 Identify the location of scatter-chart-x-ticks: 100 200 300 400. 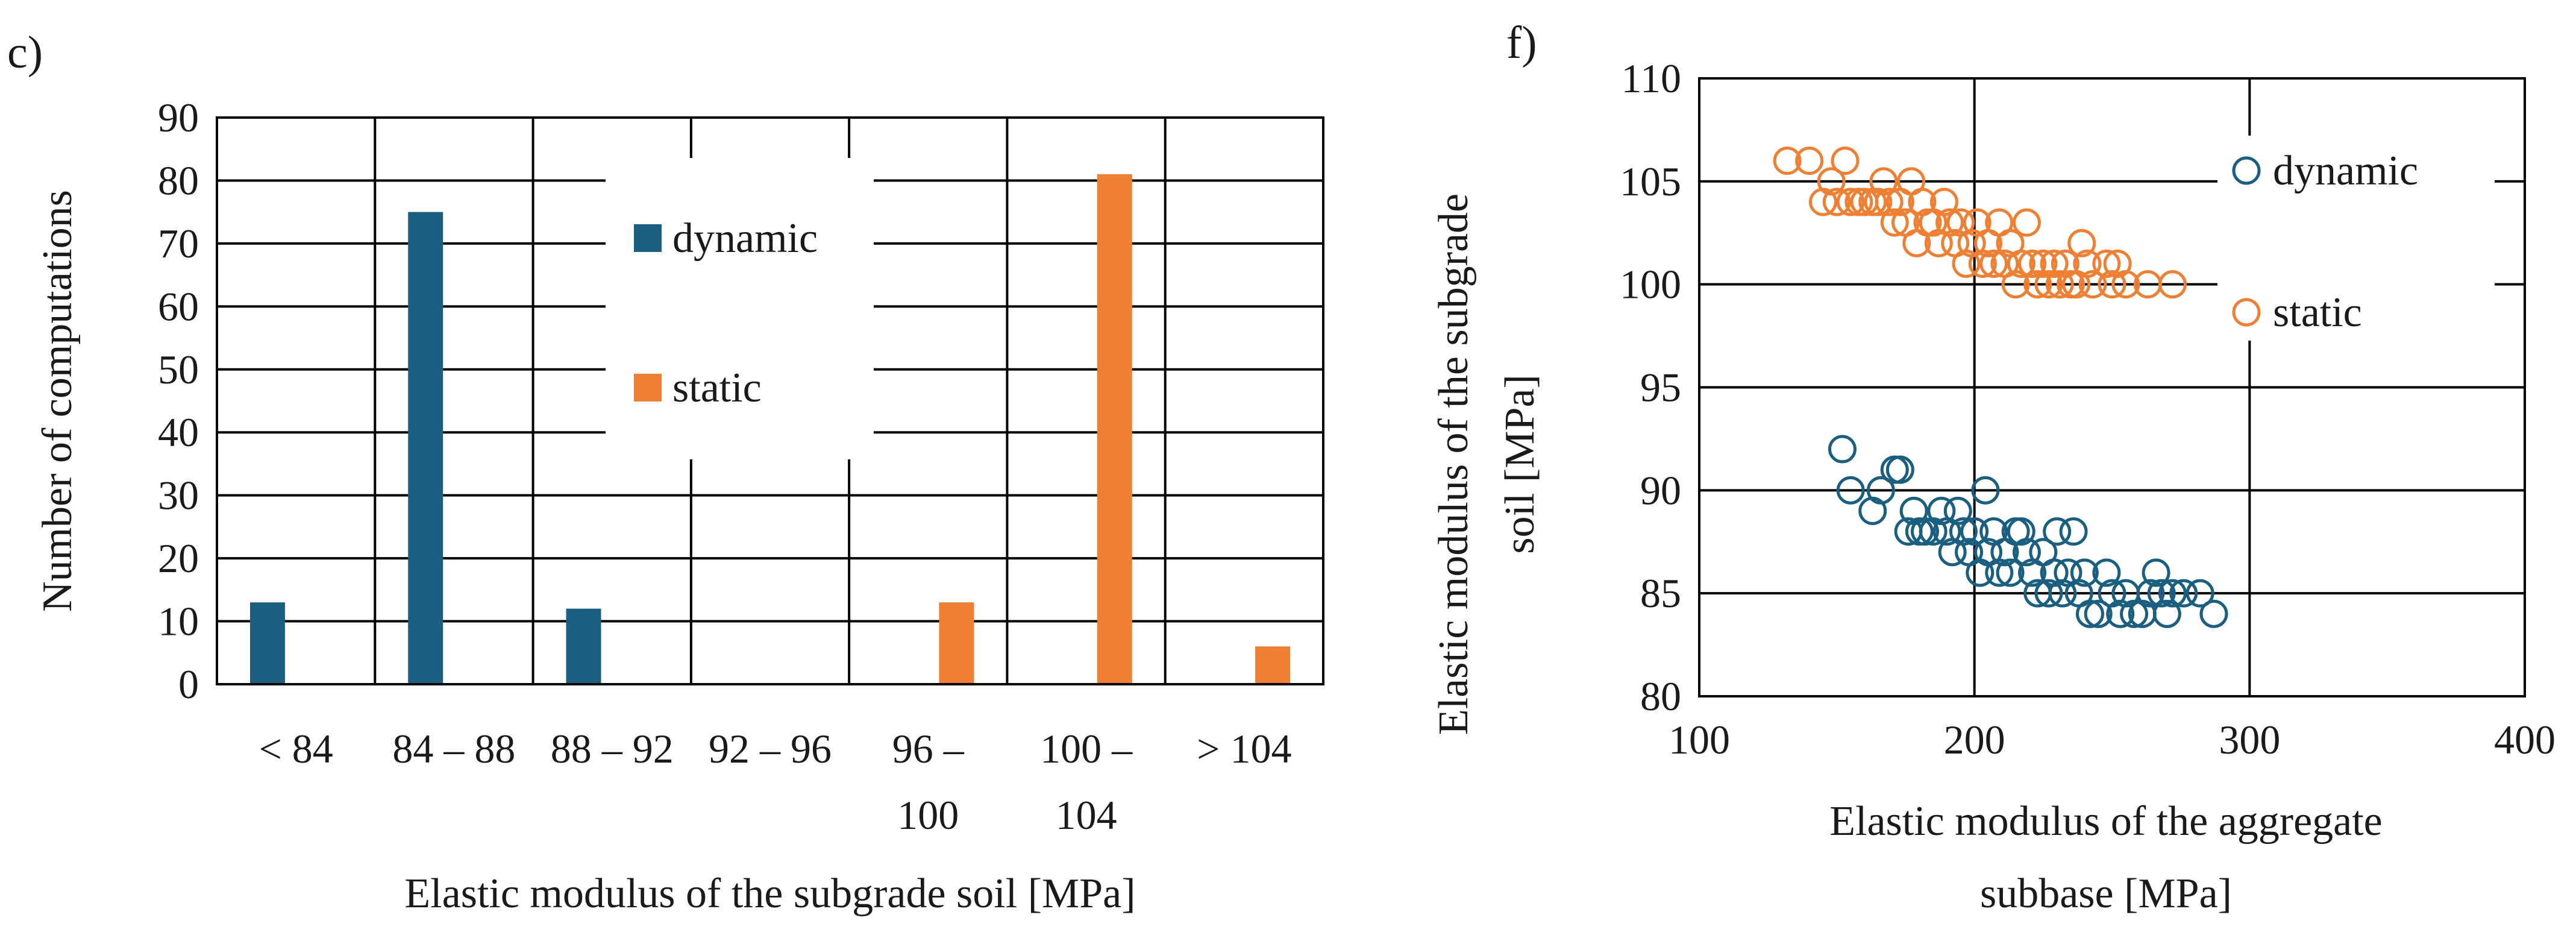
(2112, 740).